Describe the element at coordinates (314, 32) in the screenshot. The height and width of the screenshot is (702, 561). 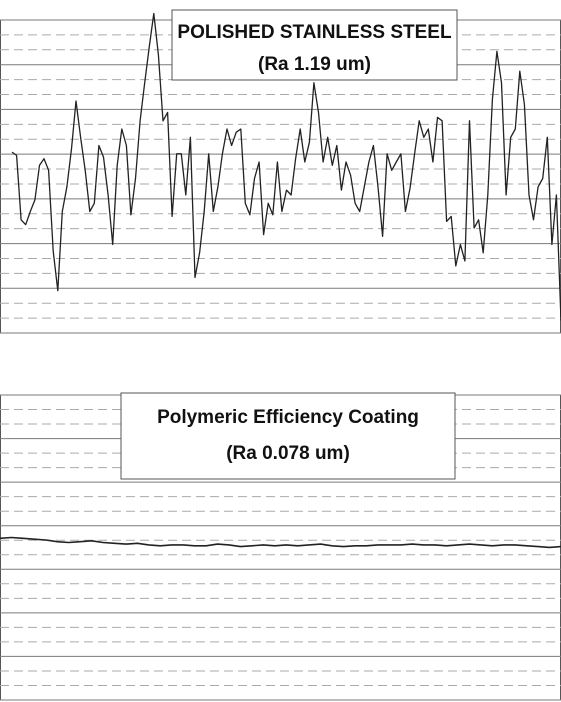
I see `chart-title: POLISHED STAINLESS STEEL` at that location.